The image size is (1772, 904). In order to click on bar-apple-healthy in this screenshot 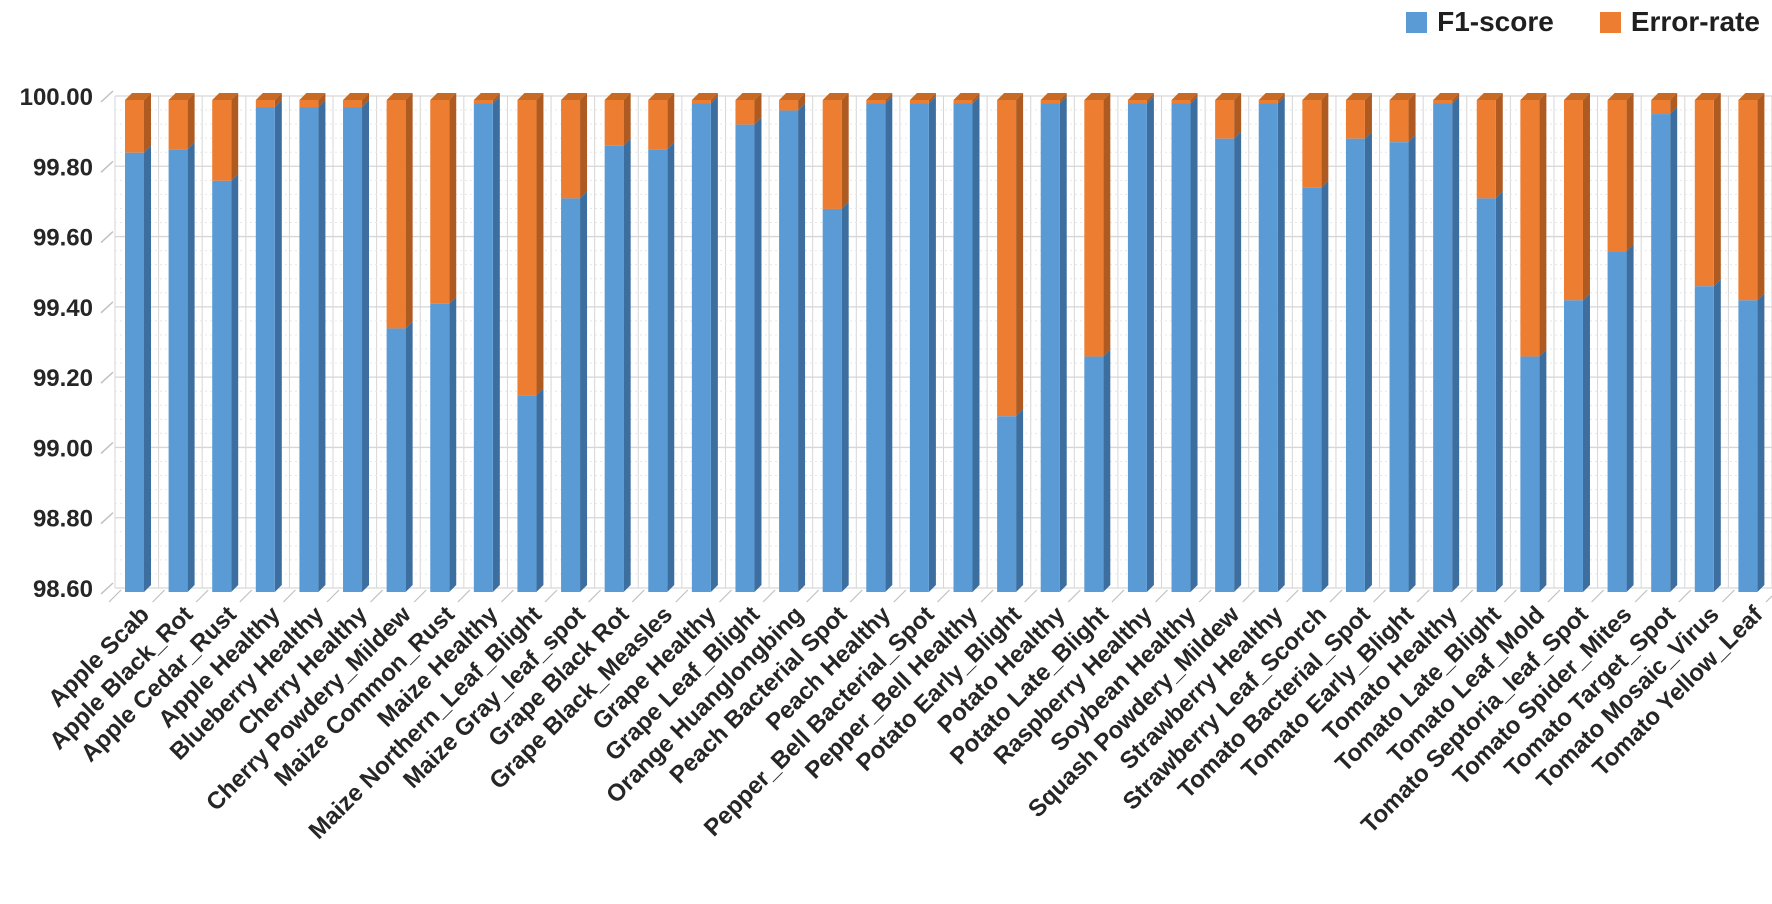, I will do `click(268, 343)`.